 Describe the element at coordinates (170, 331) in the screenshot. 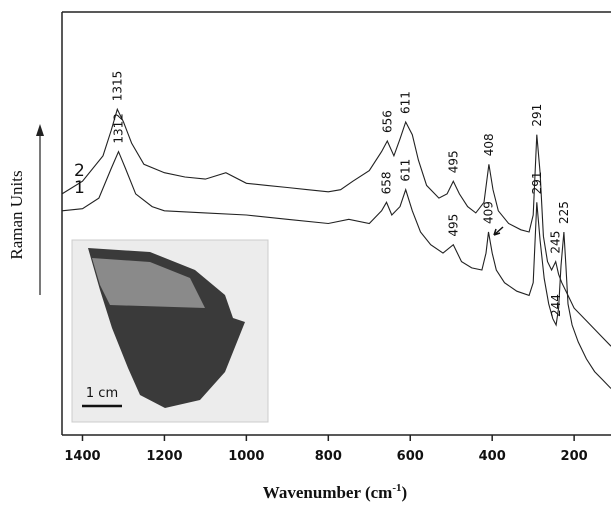

I see `inset-photo: 1 cm` at that location.